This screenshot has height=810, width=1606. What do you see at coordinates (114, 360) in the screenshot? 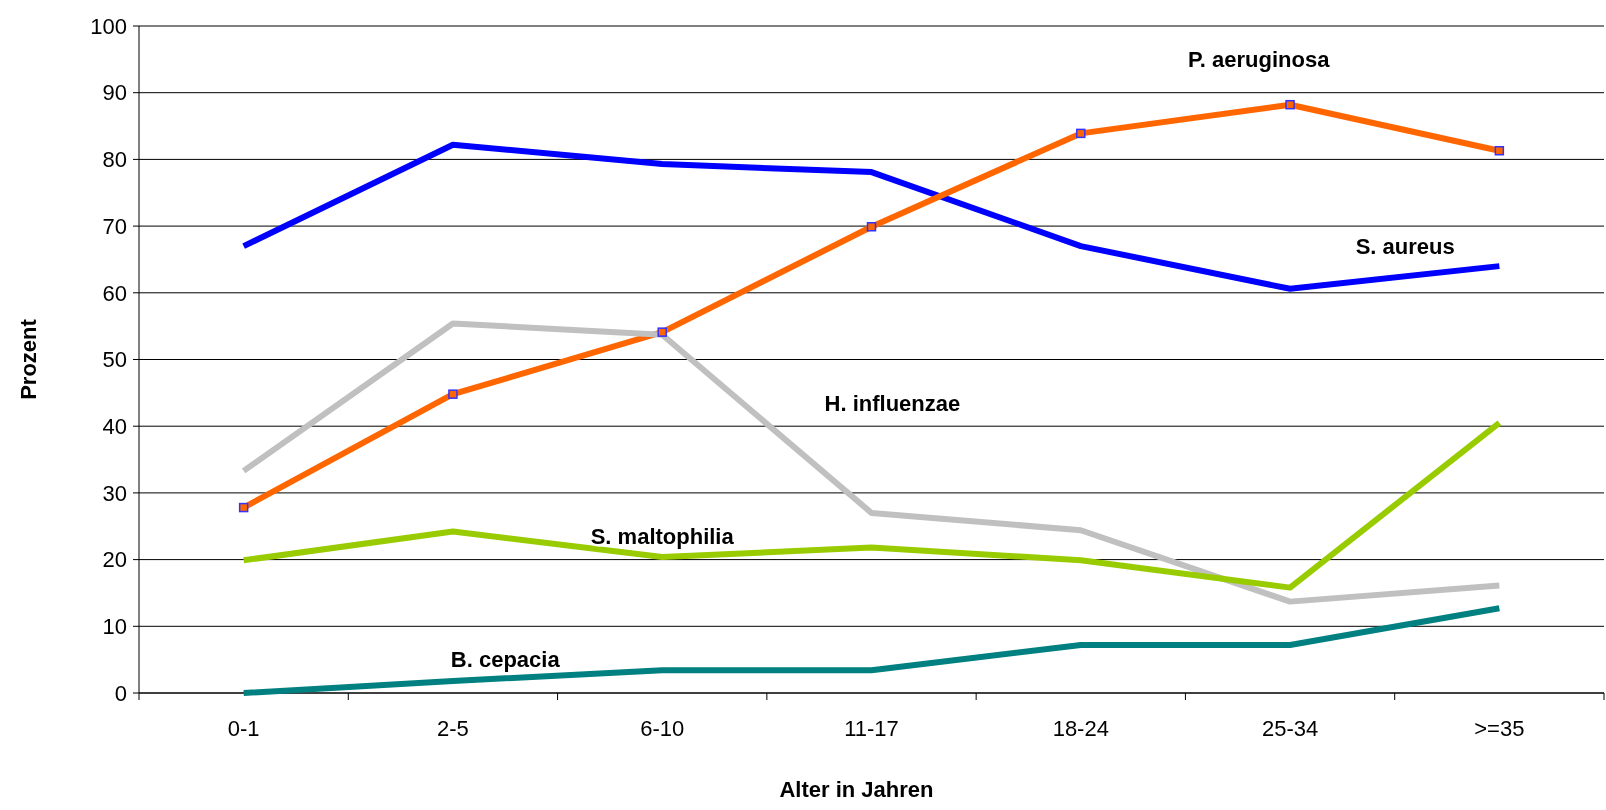
I see `y-tick-label: 50` at bounding box center [114, 360].